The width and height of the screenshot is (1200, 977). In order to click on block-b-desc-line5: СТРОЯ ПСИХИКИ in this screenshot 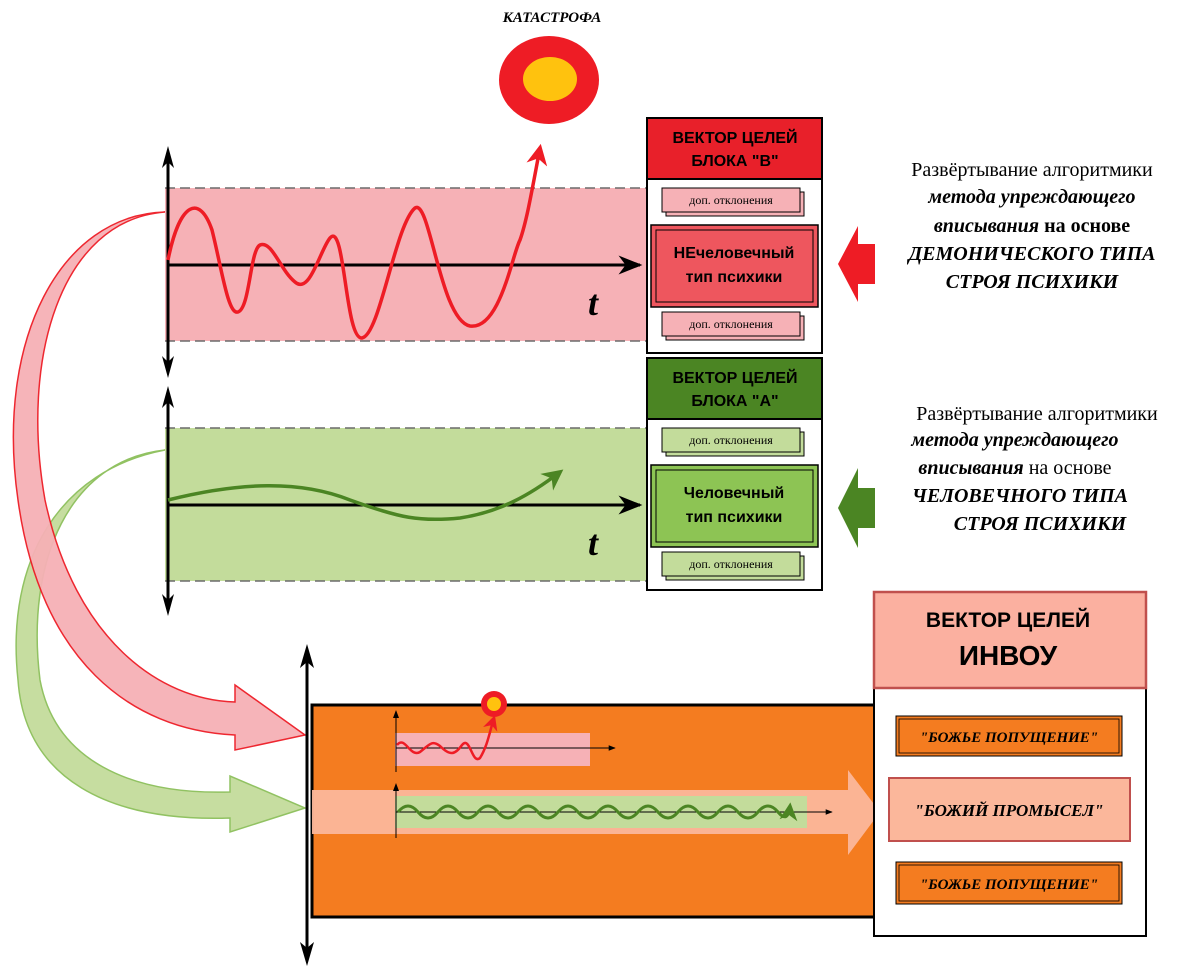, I will do `click(1033, 282)`.